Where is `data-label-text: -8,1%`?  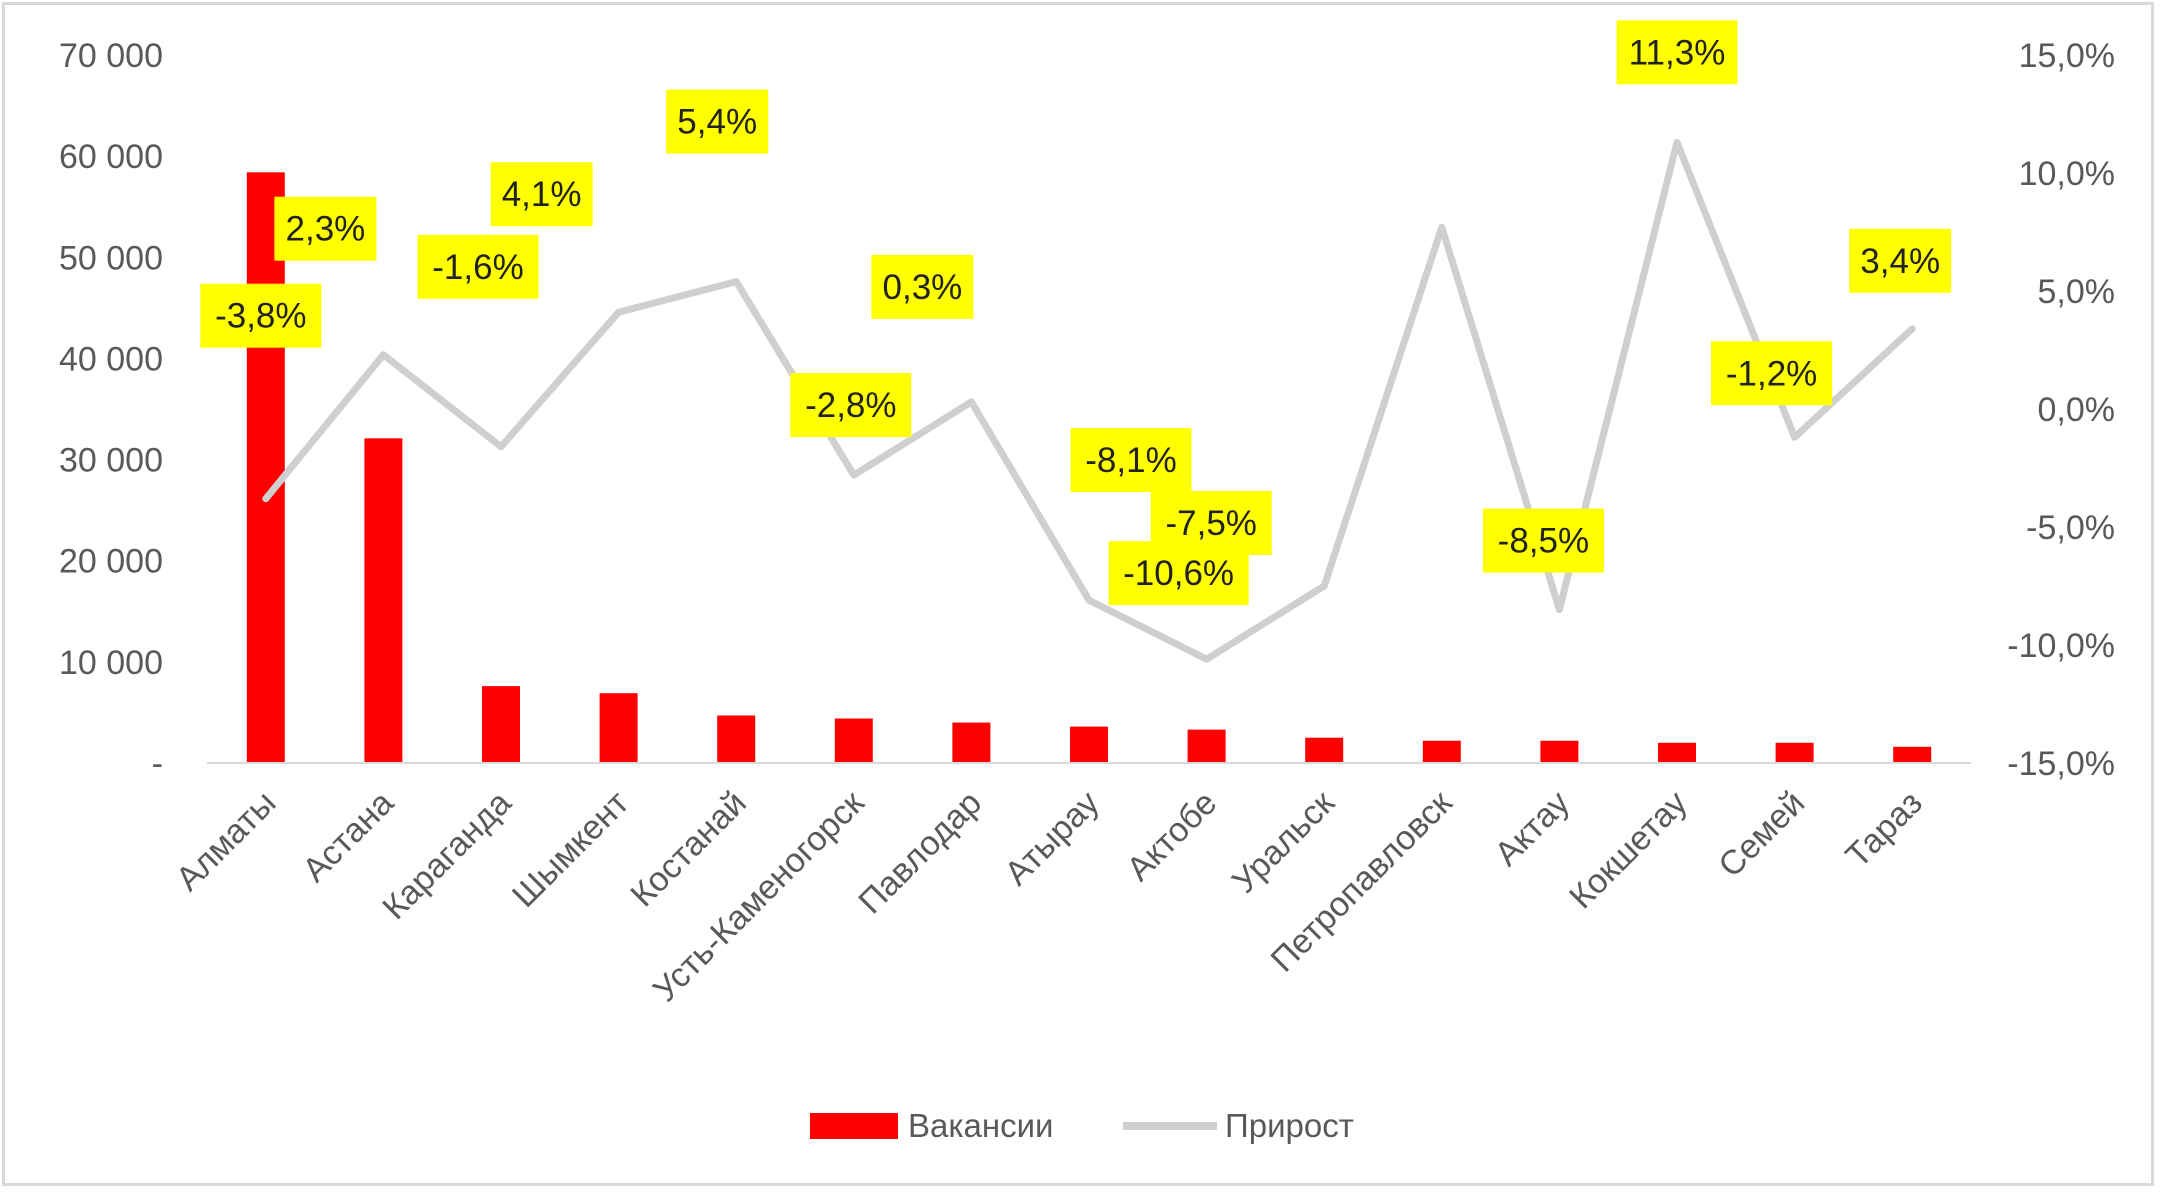 data-label-text: -8,1% is located at coordinates (1130, 460).